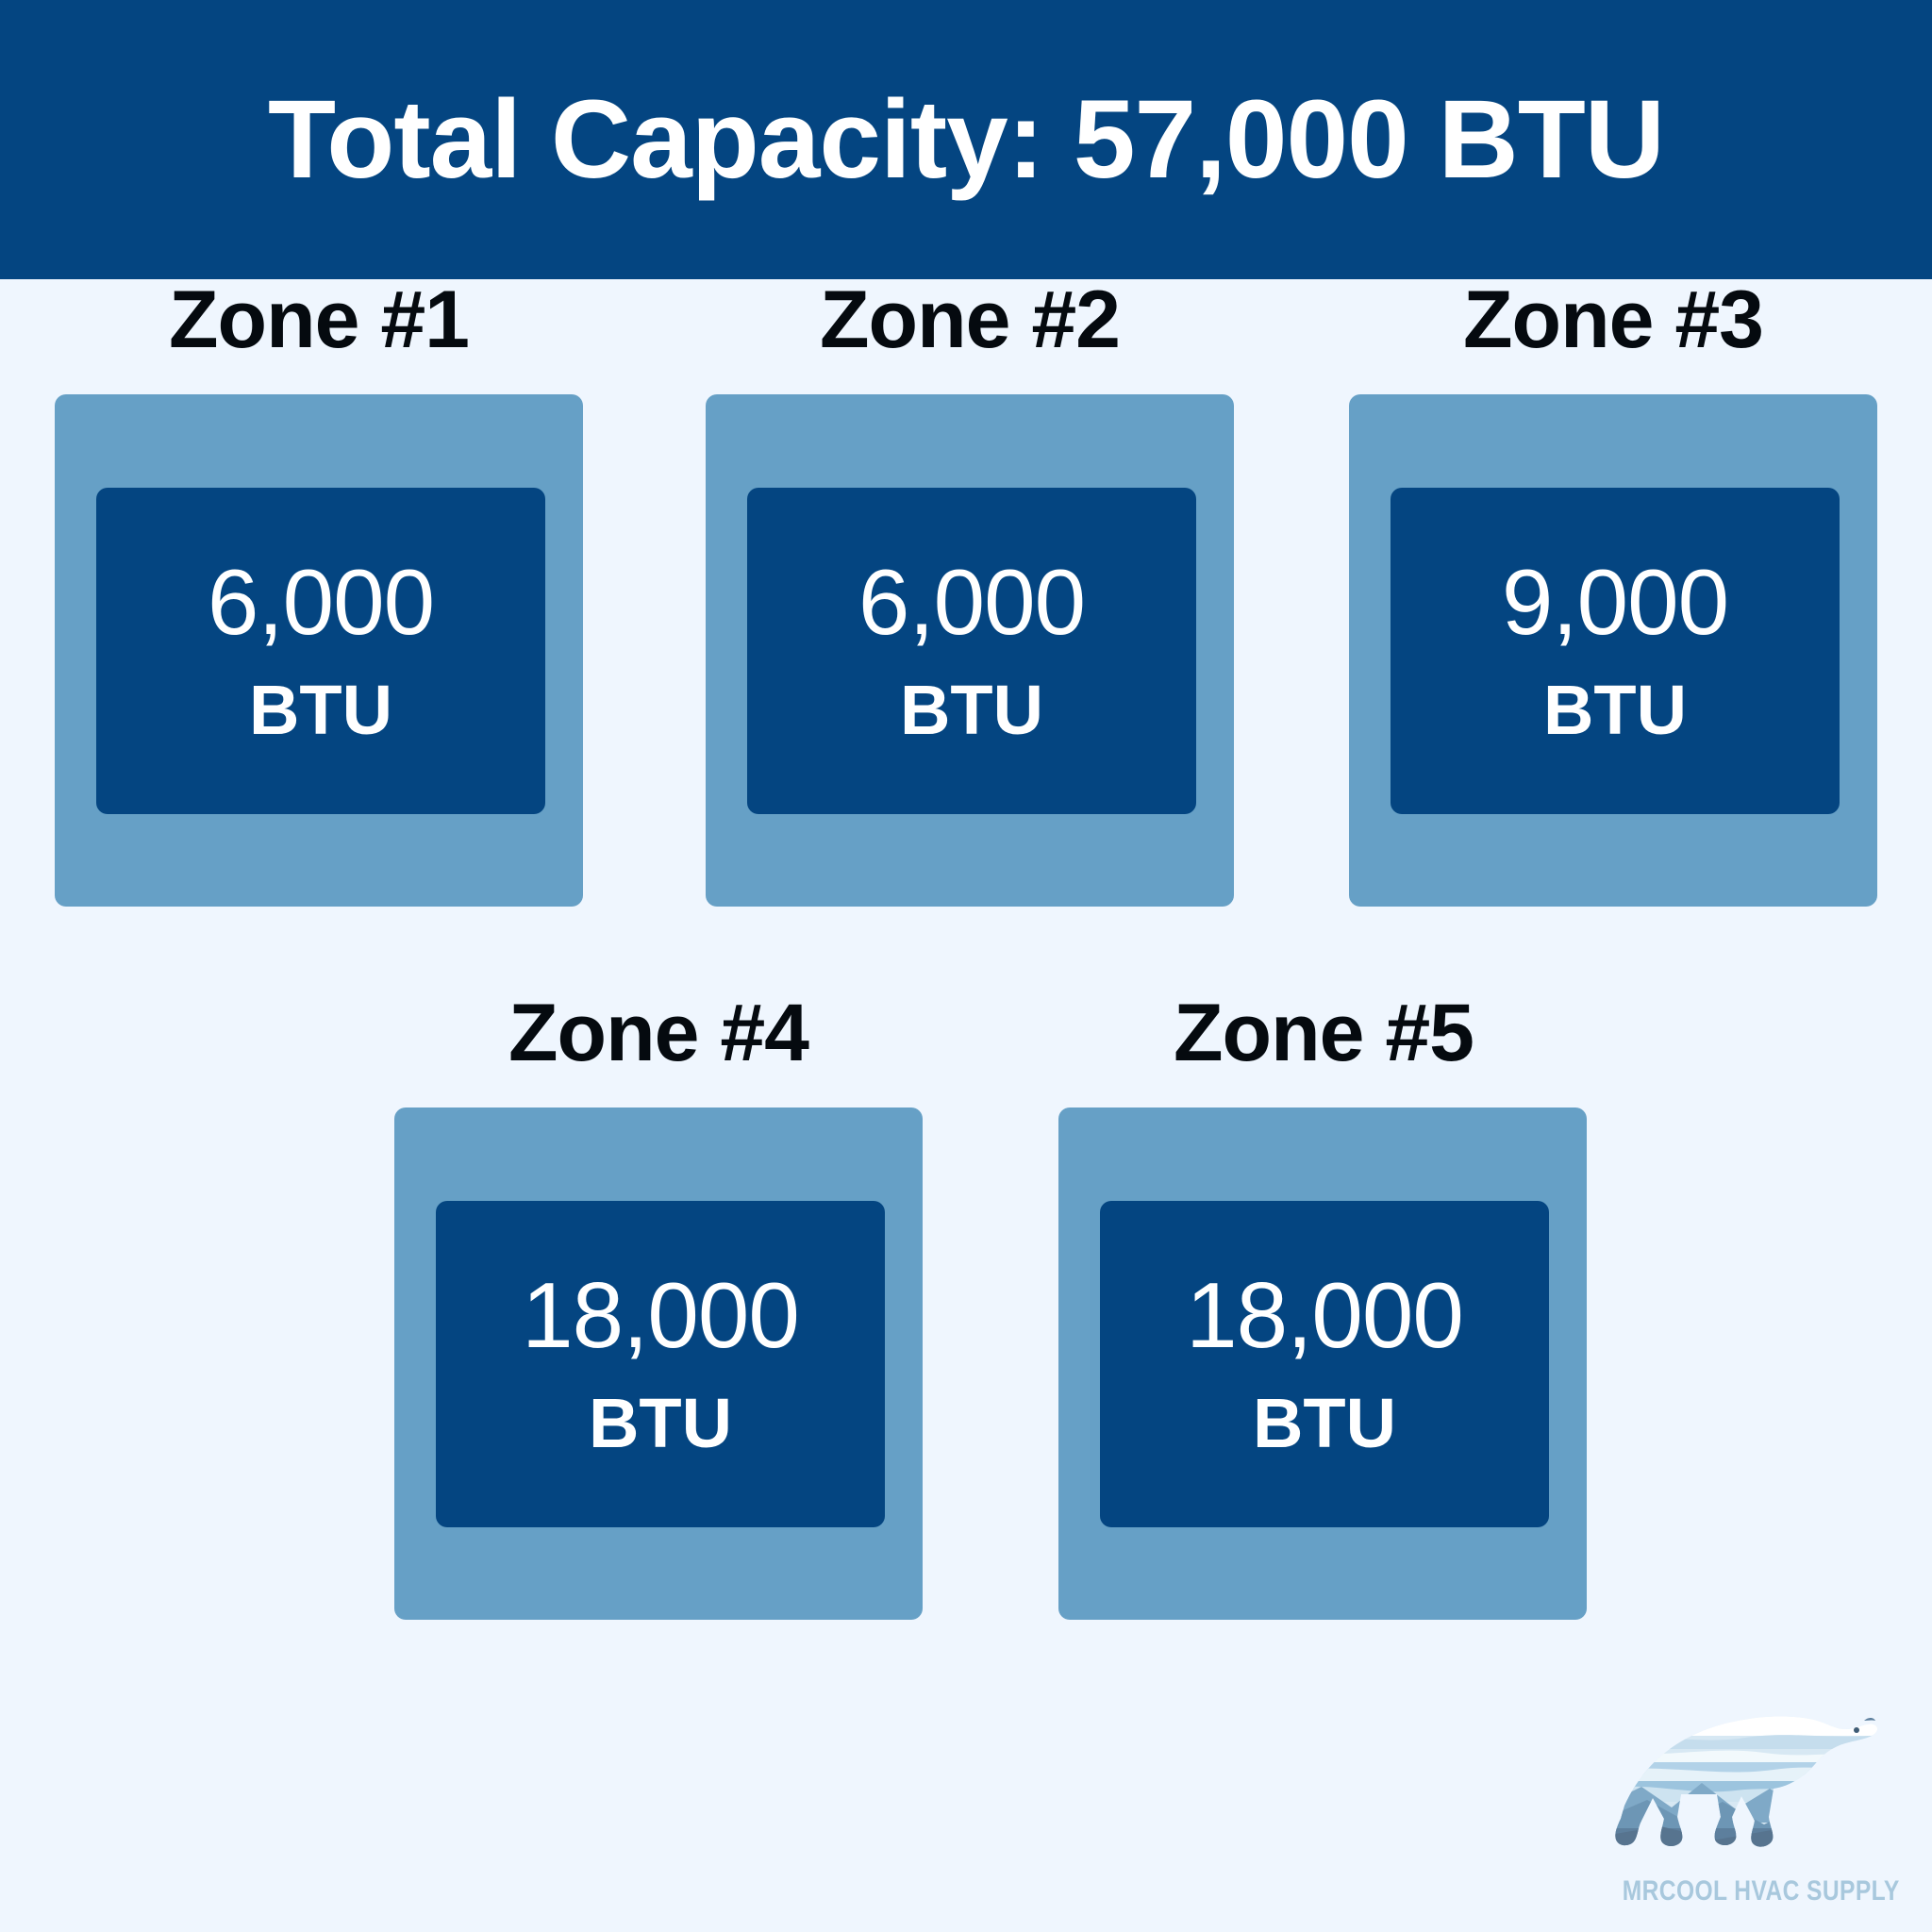 This screenshot has height=1932, width=1932. Describe the element at coordinates (659, 1033) in the screenshot. I see `zone-label-4: Zone #4` at that location.